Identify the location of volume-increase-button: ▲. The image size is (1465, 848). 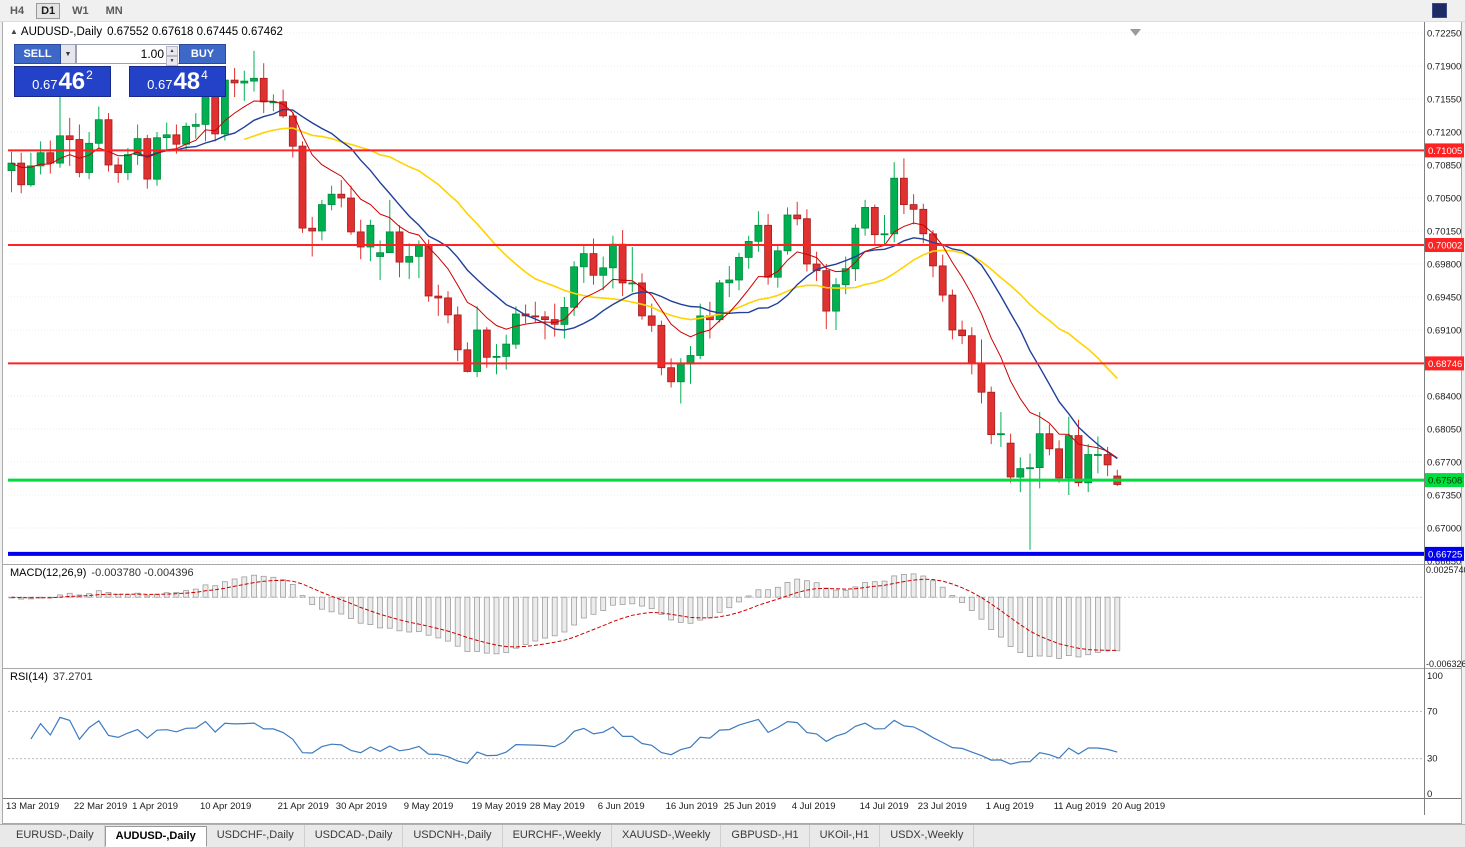
(172, 51).